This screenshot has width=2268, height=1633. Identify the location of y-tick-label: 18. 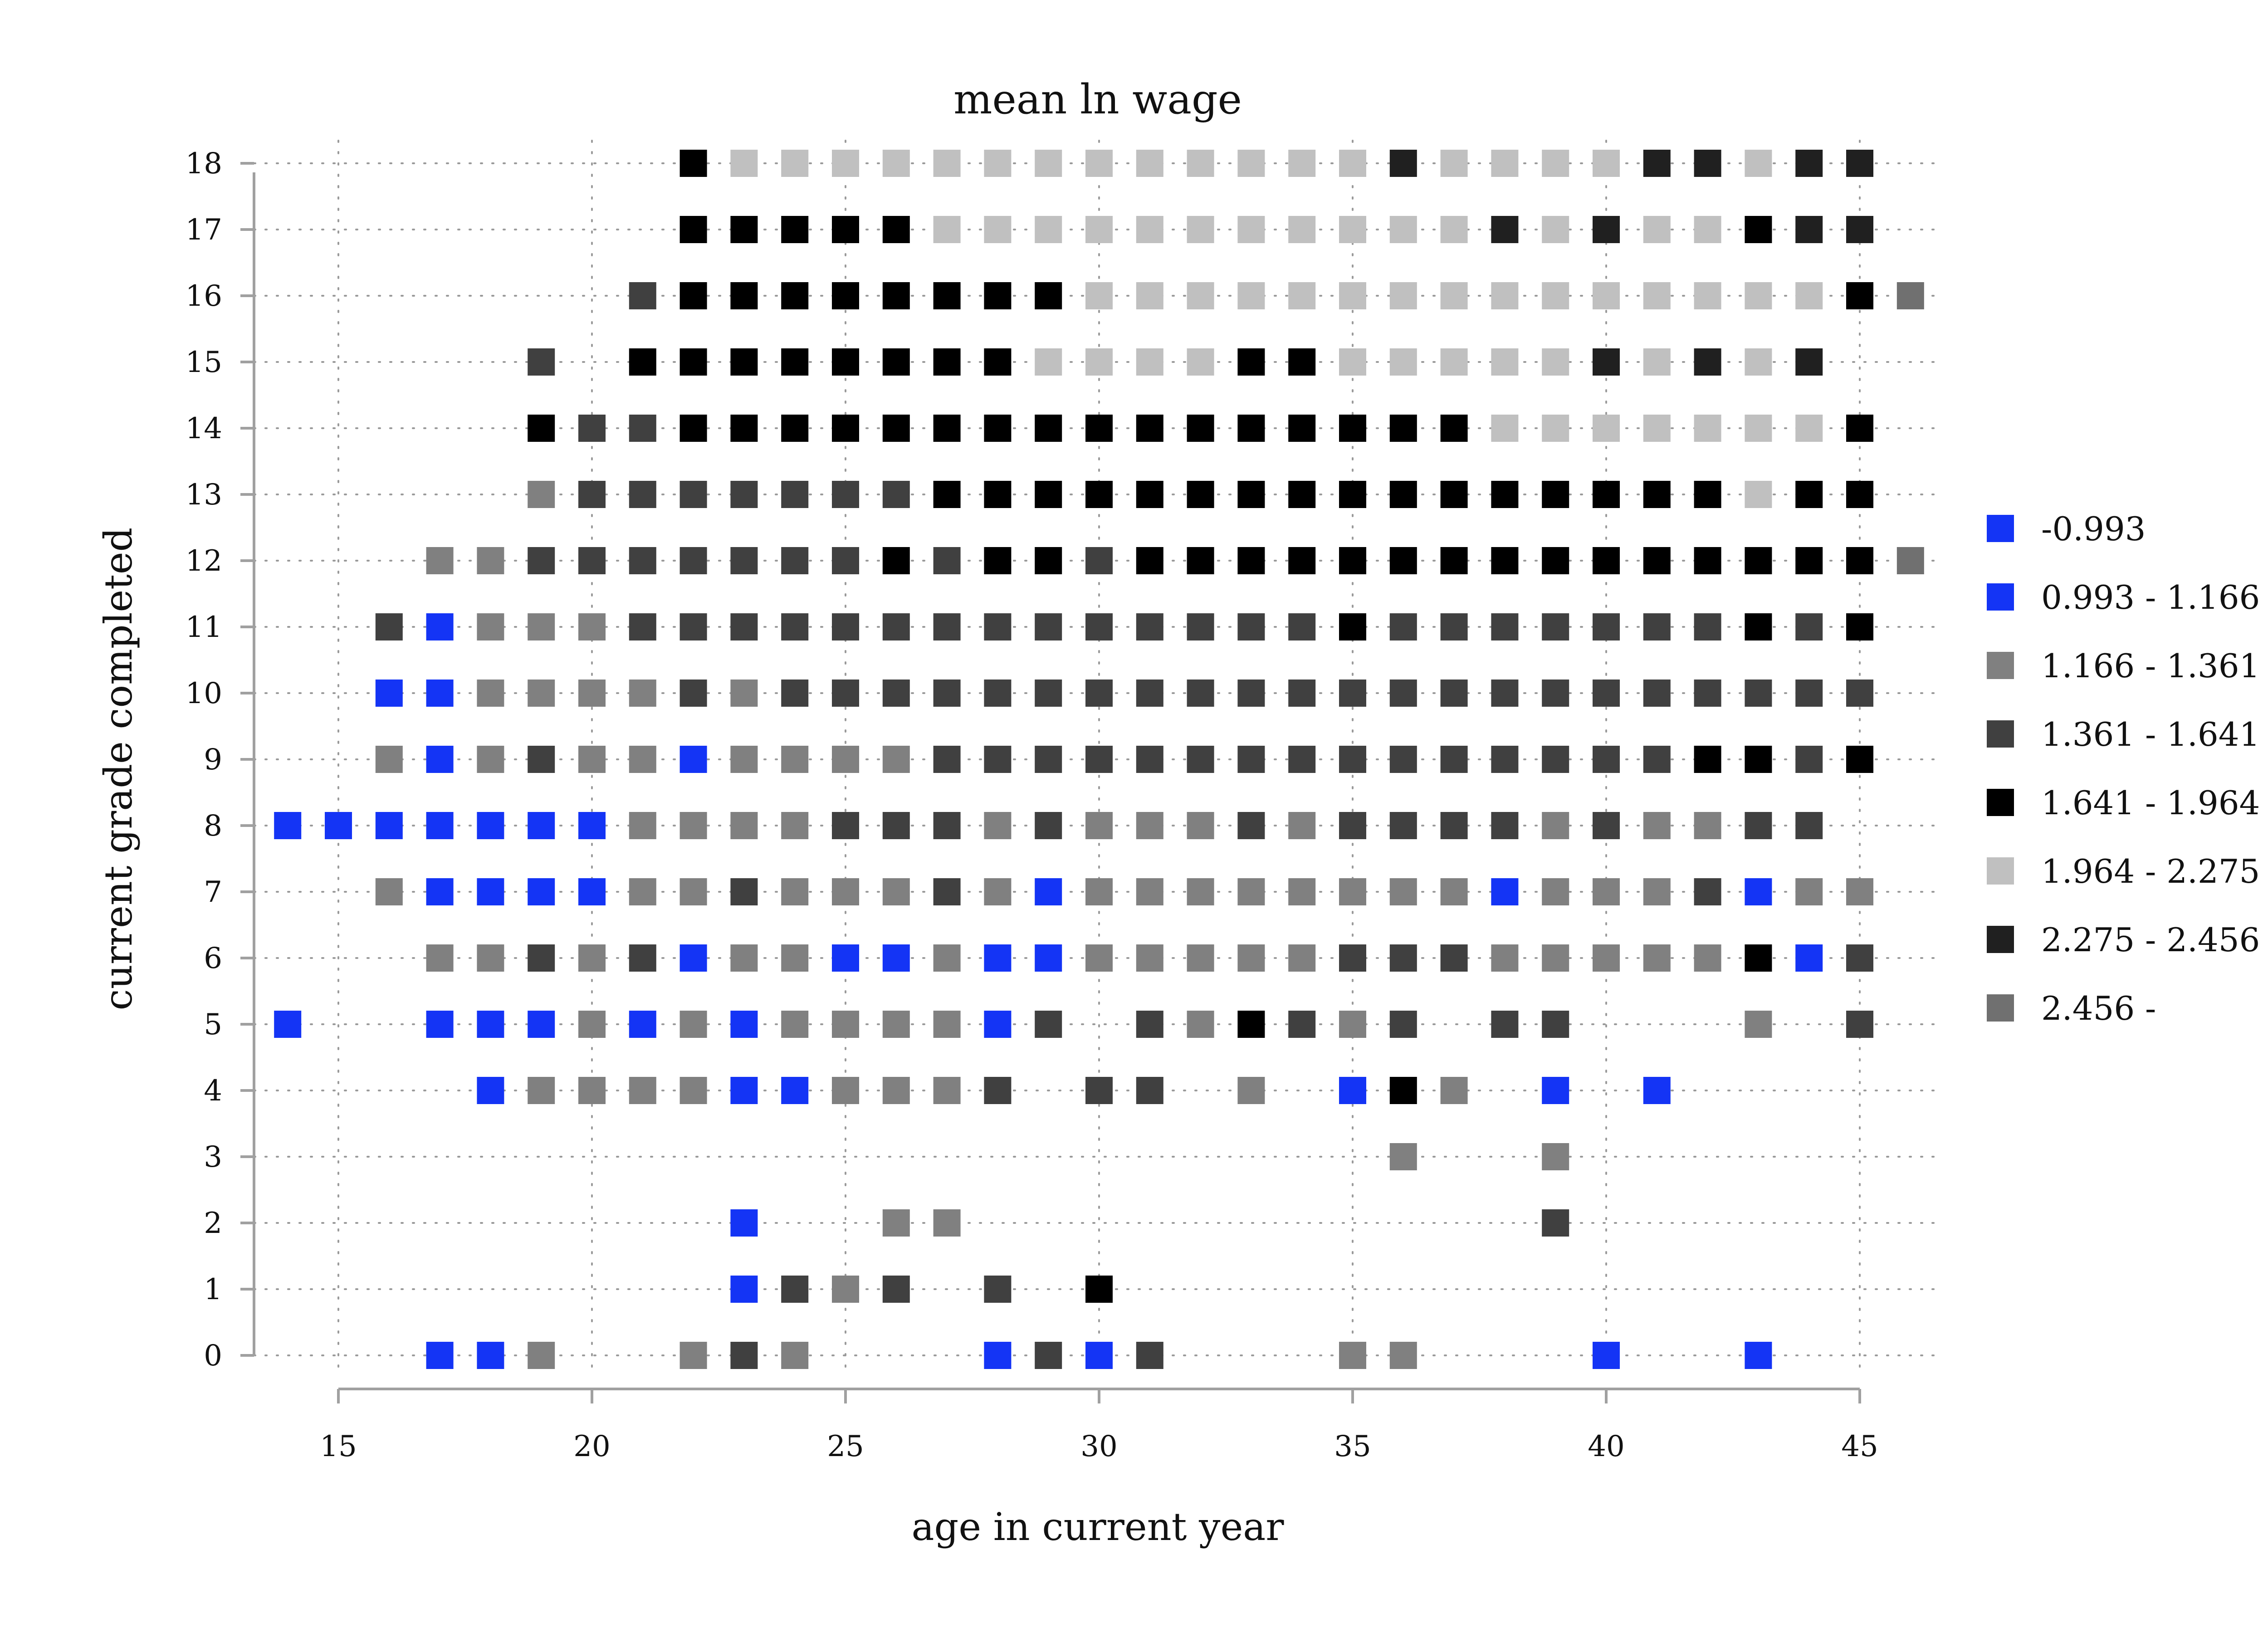
(204, 164).